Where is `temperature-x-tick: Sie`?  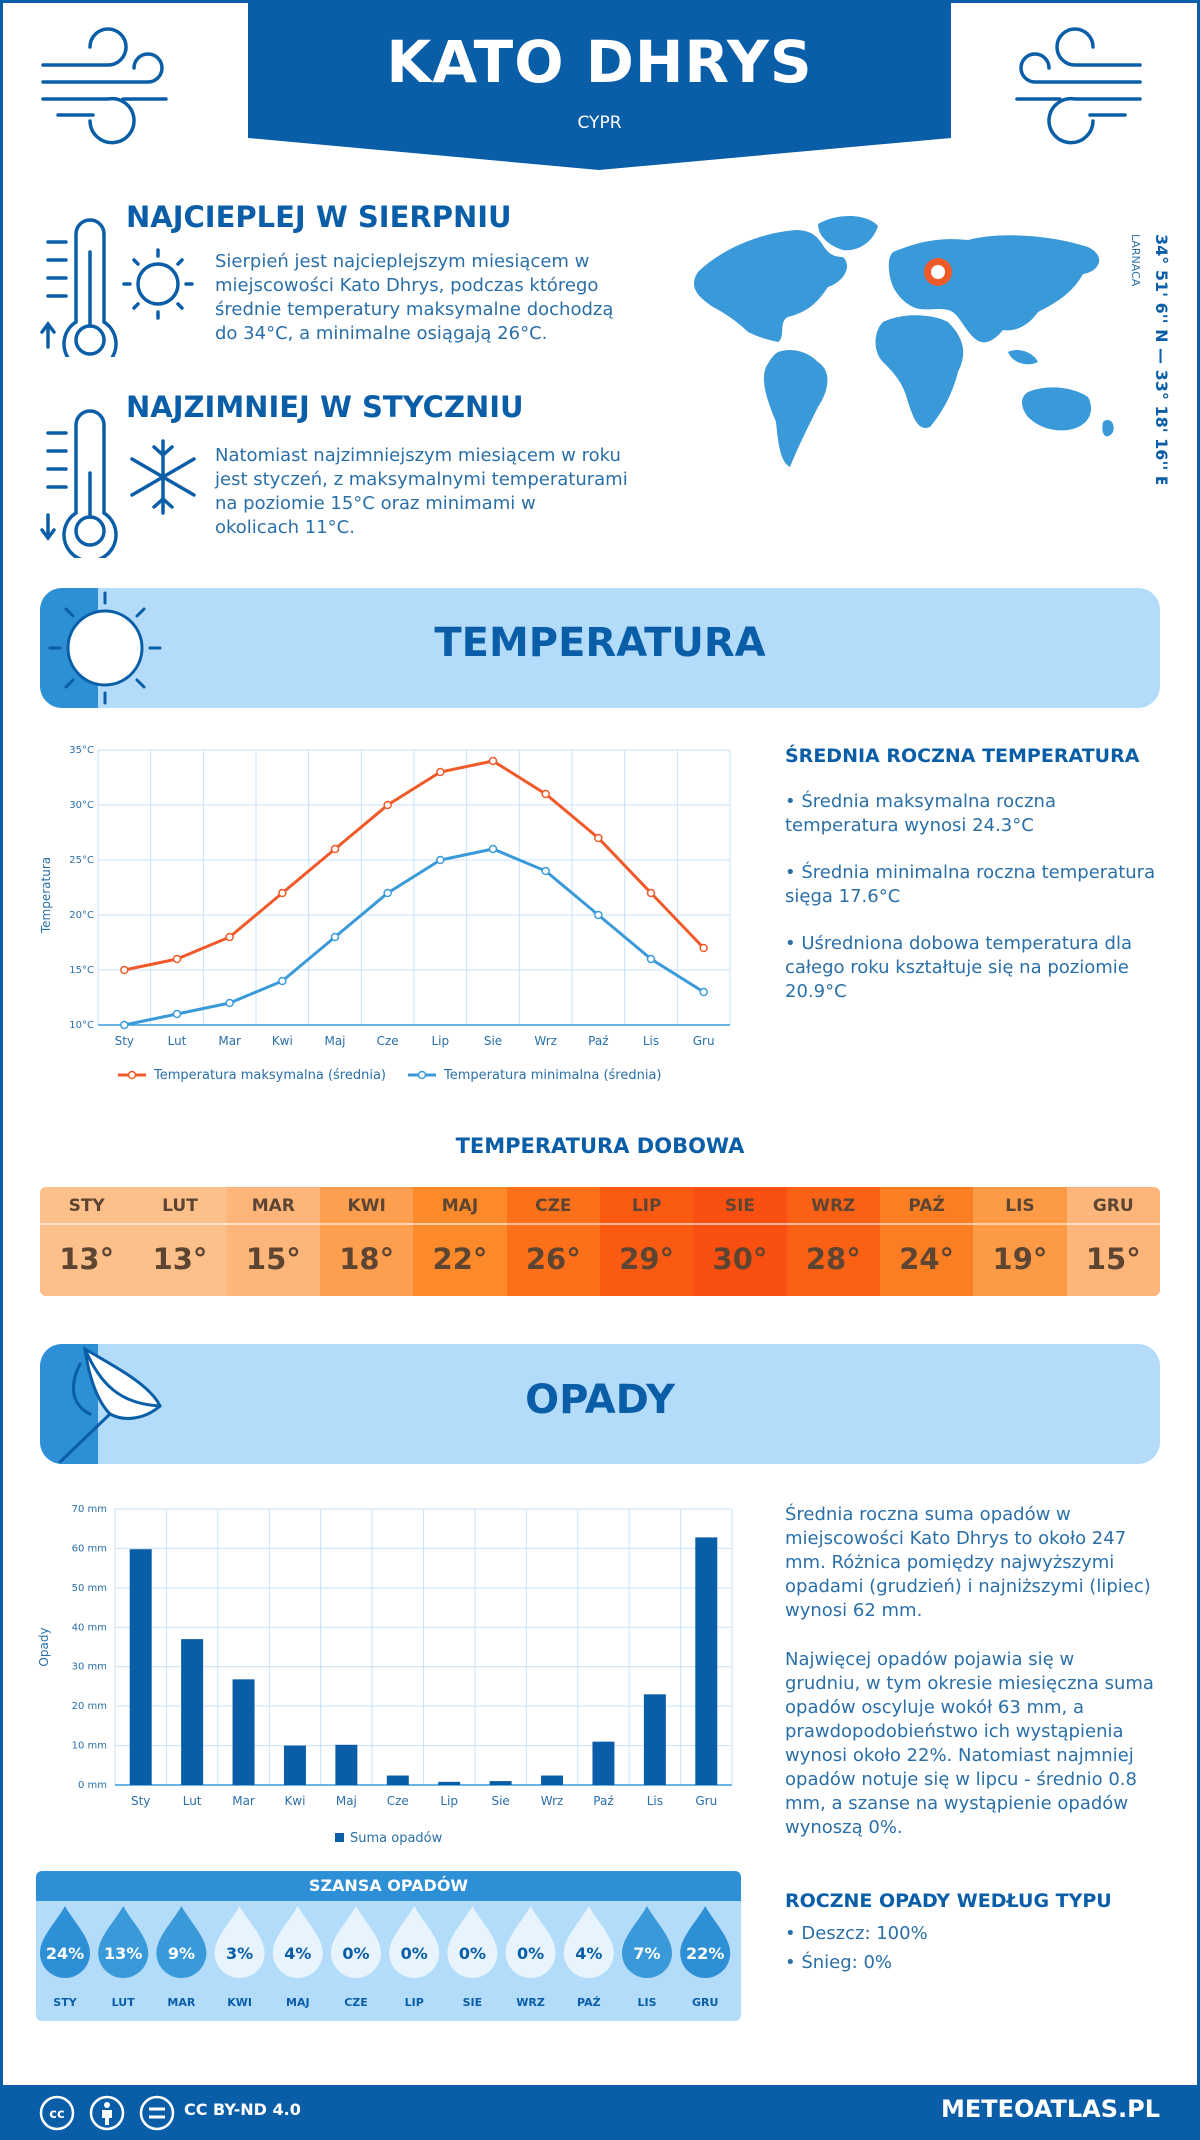
temperature-x-tick: Sie is located at coordinates (493, 1041).